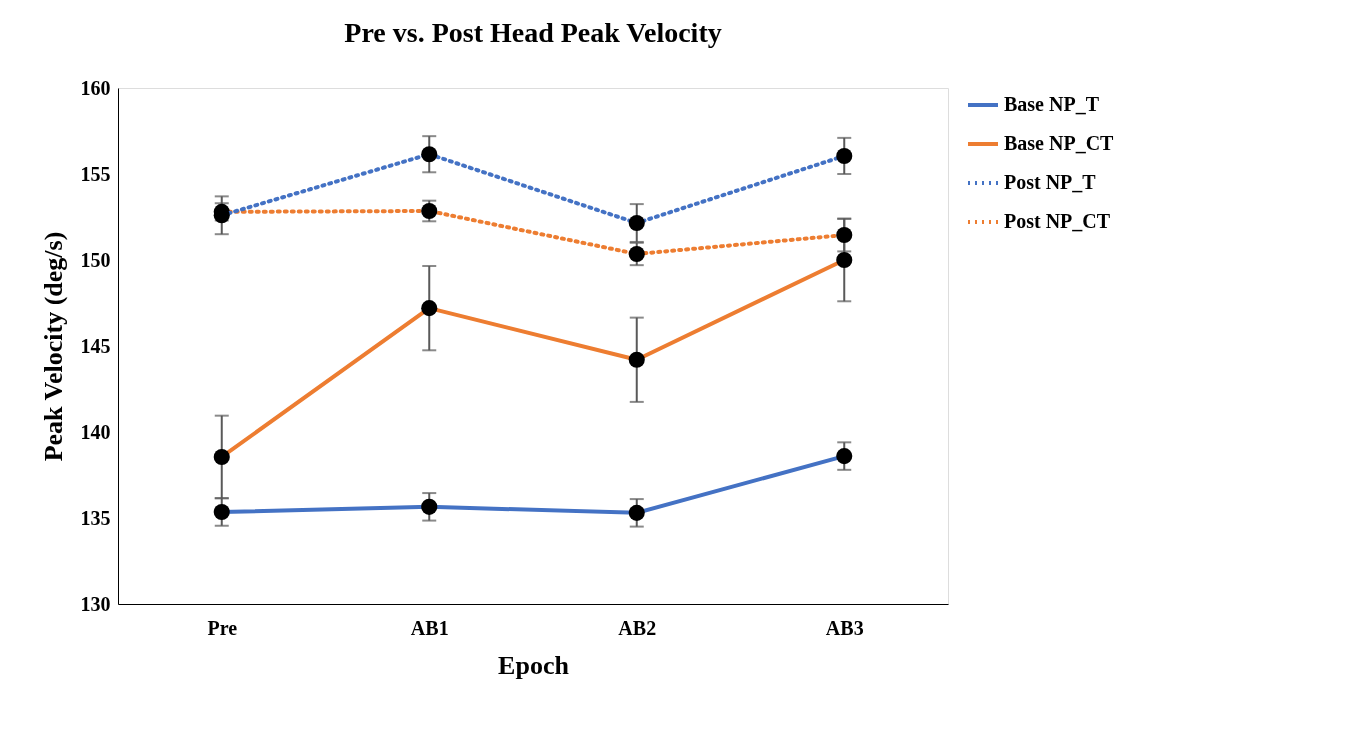 This screenshot has height=755, width=1354. Describe the element at coordinates (95, 259) in the screenshot. I see `y-tick-label: 150` at that location.